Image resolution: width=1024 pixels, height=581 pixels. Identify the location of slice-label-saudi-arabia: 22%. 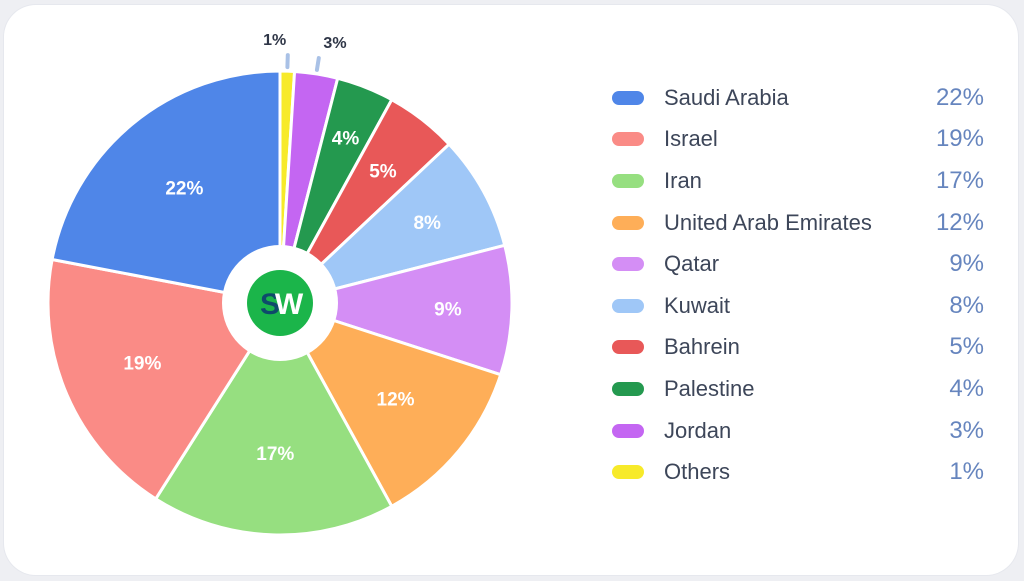
(184, 188).